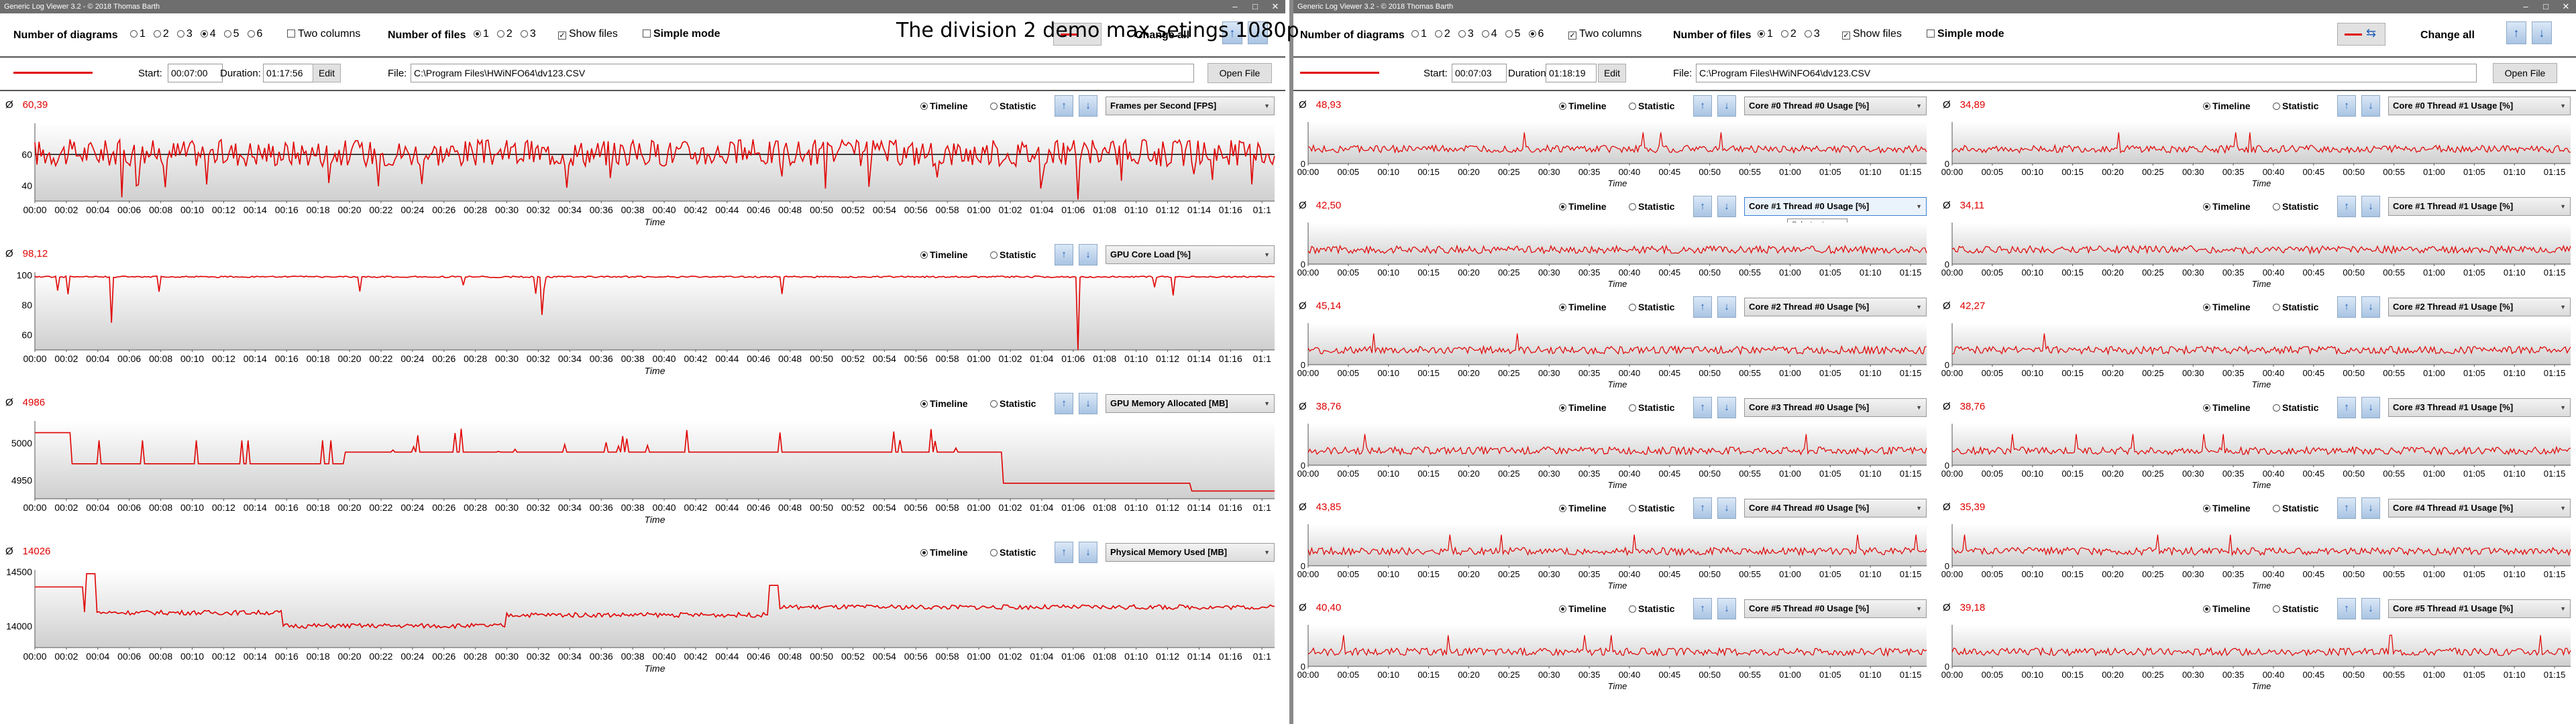 The image size is (2576, 724). Describe the element at coordinates (195, 73) in the screenshot. I see `start-field: 00:07:00` at that location.